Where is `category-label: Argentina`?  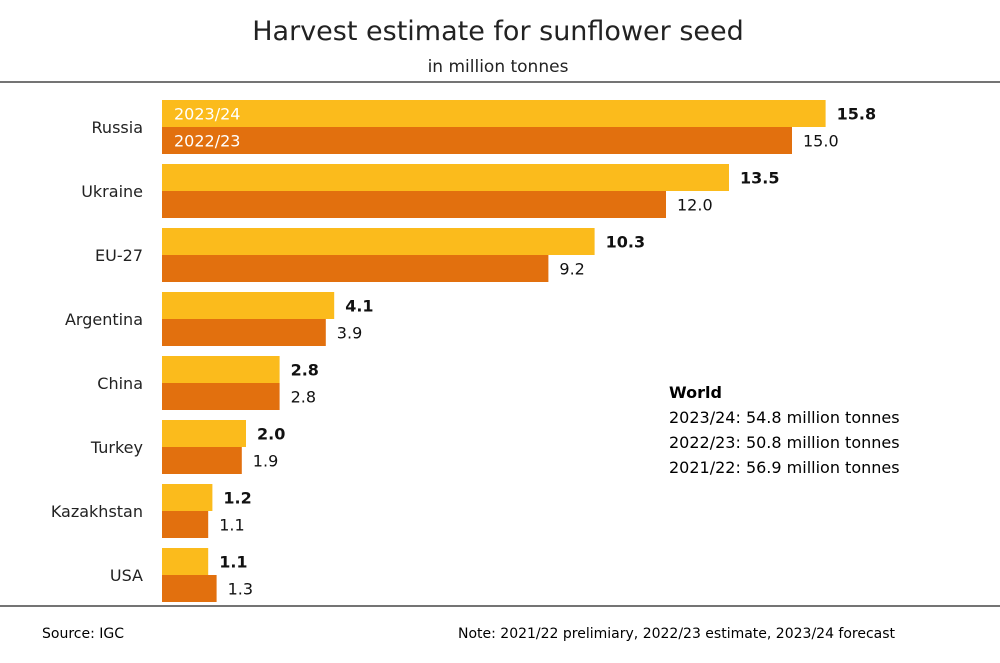
category-label: Argentina is located at coordinates (104, 319).